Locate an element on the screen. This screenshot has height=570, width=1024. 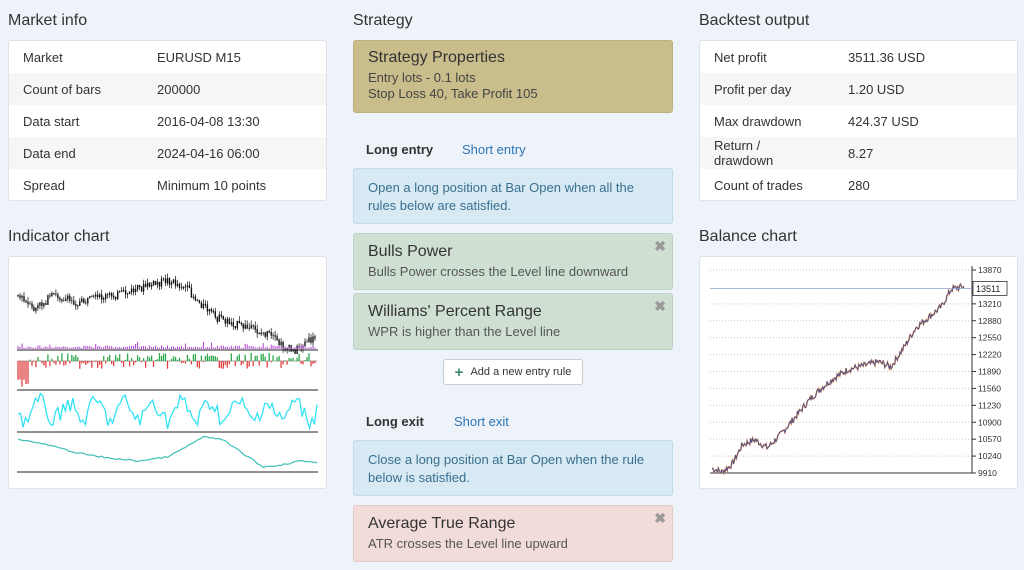
row-label: Count of trades is located at coordinates (758, 185).